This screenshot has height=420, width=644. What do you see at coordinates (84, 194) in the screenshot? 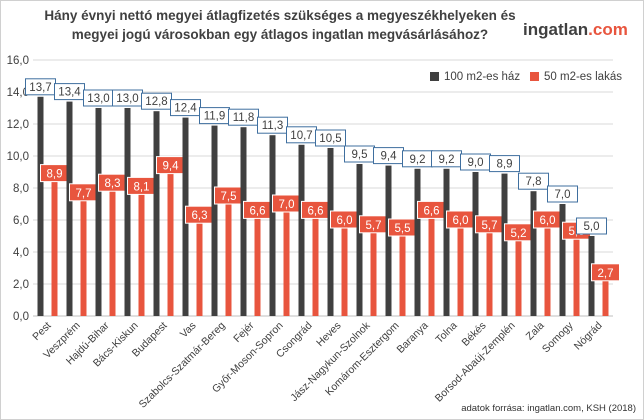
I see `data-label-2: 7,7` at bounding box center [84, 194].